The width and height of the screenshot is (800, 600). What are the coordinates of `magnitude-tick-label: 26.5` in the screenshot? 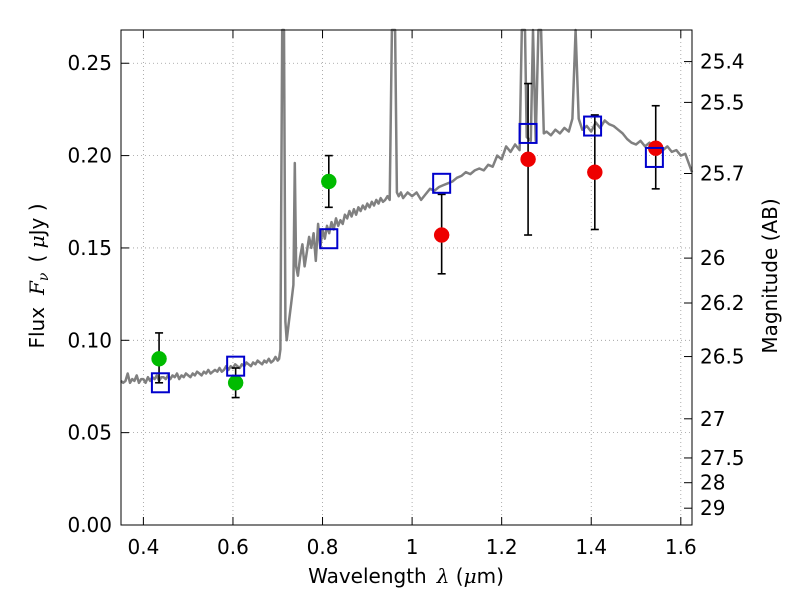 It's located at (722, 357).